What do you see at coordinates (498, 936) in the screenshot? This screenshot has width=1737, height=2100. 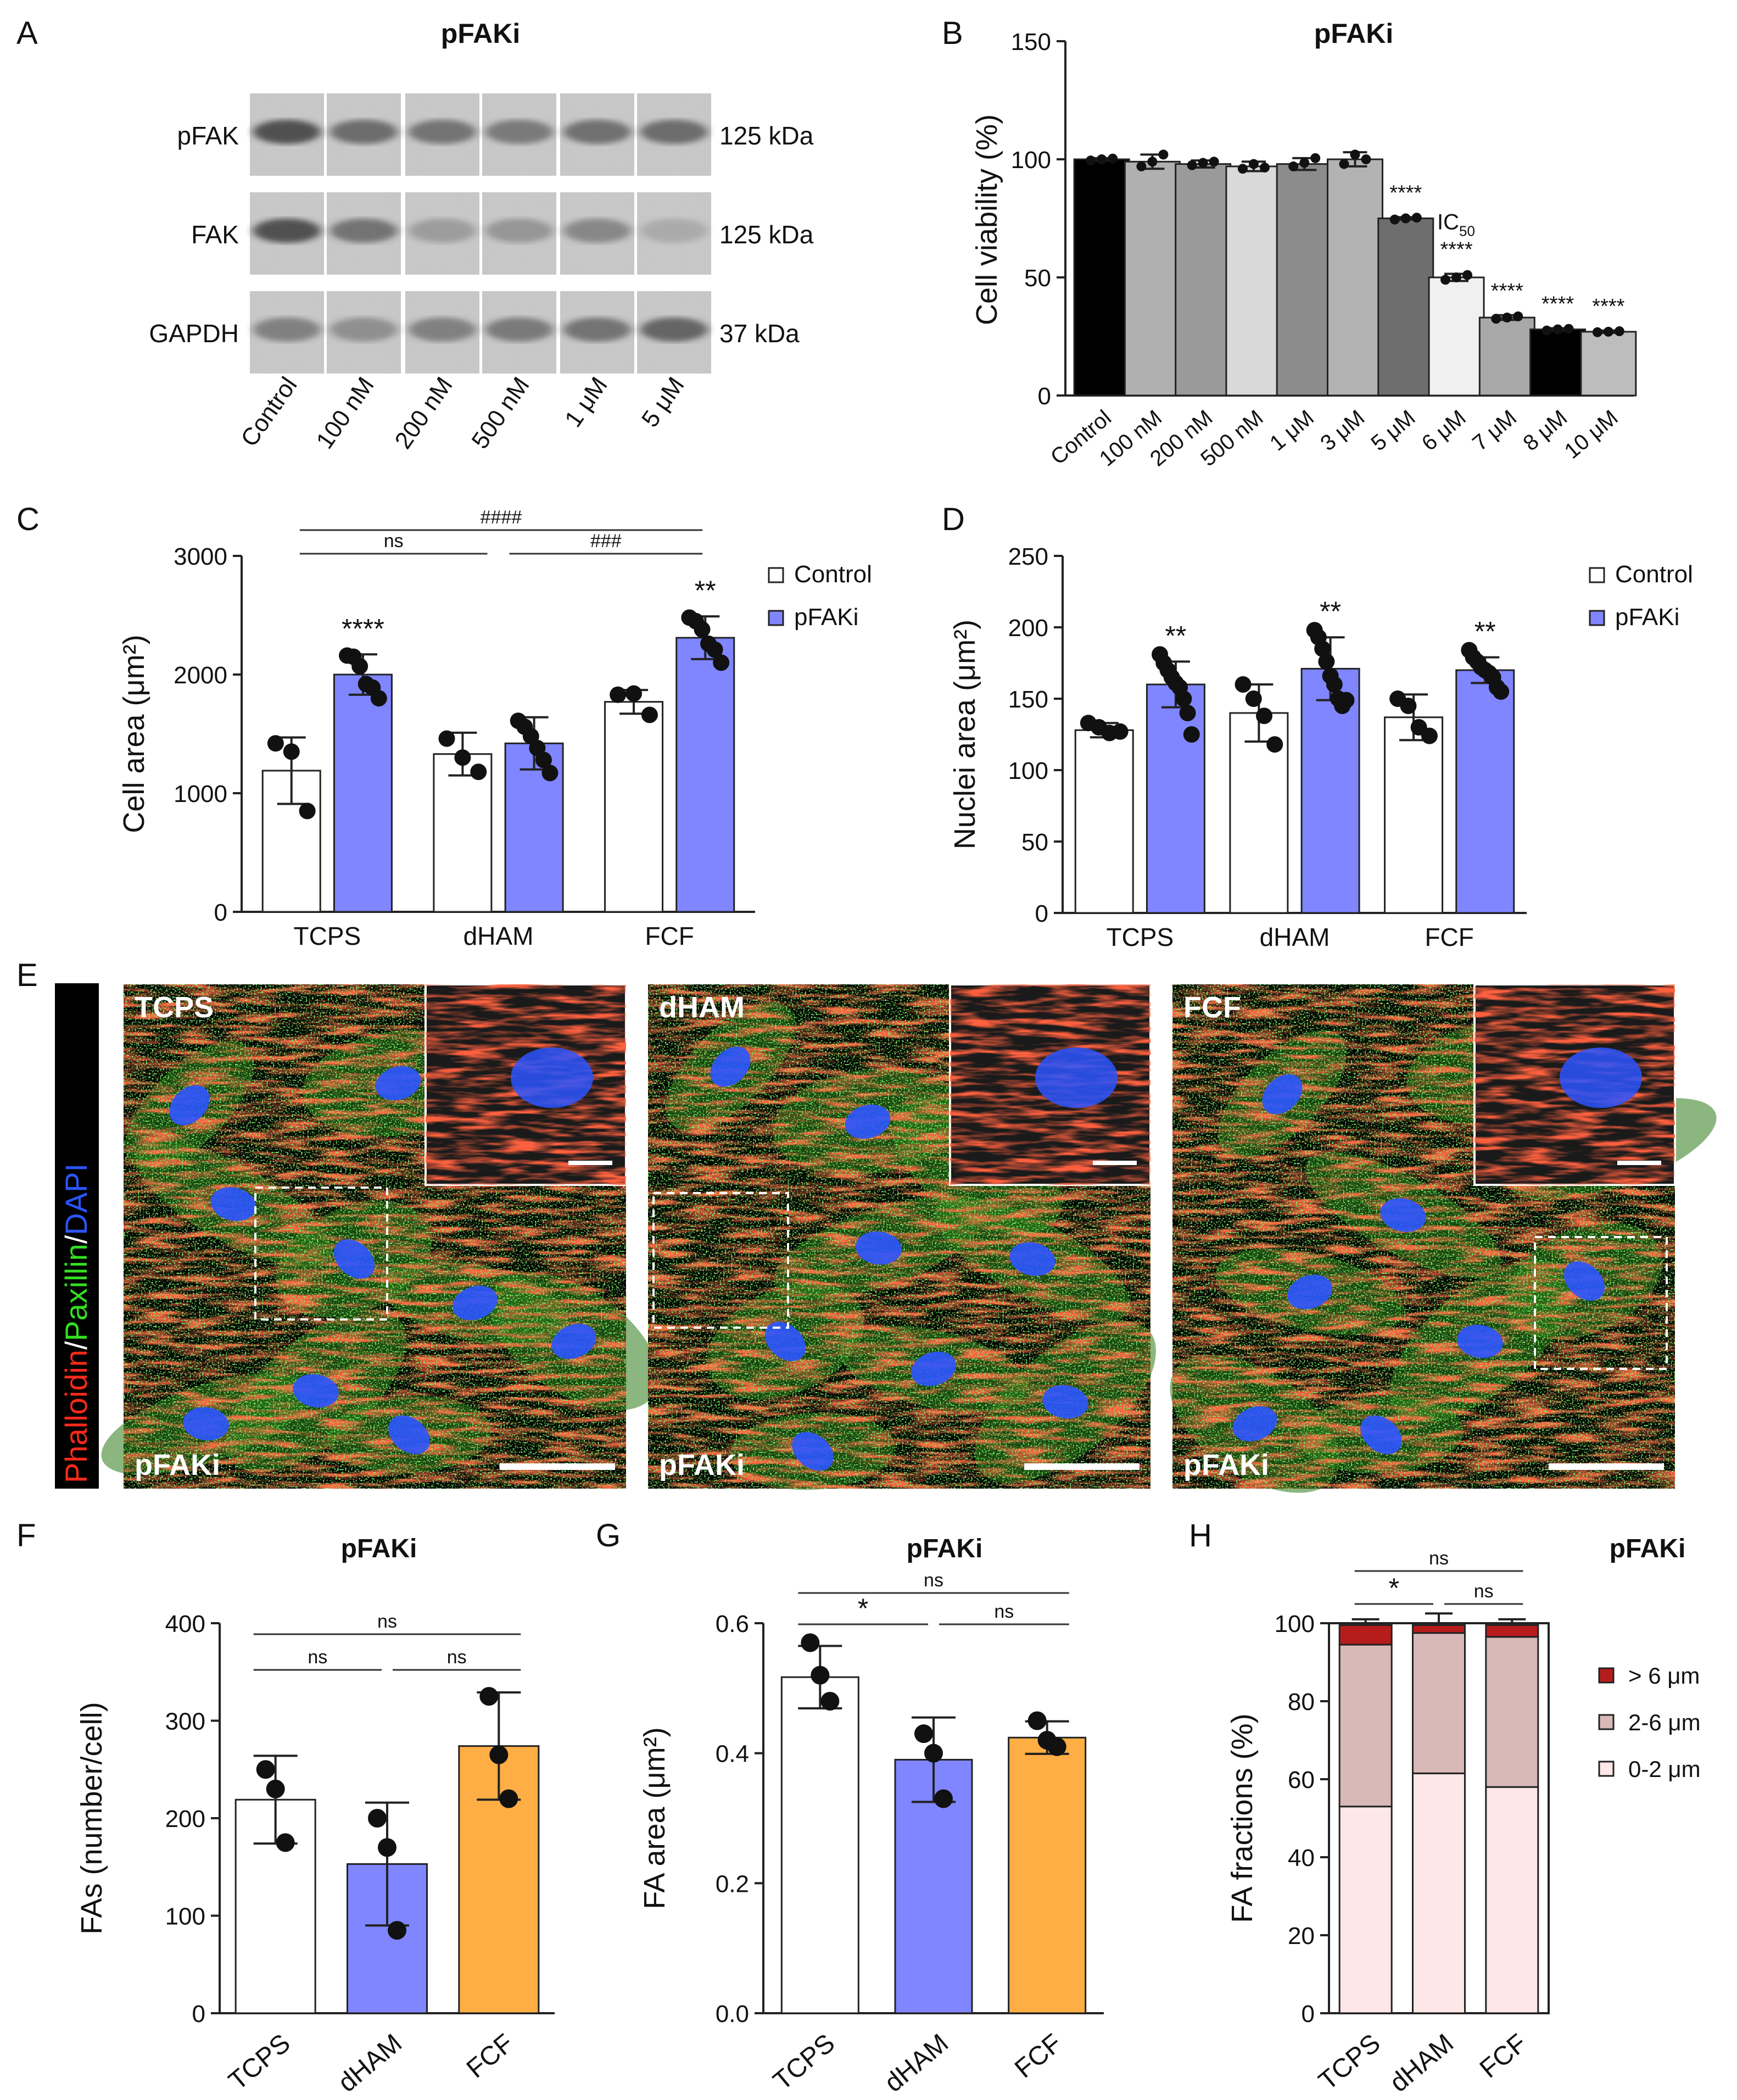 I see `x-tick-label: dHAM` at bounding box center [498, 936].